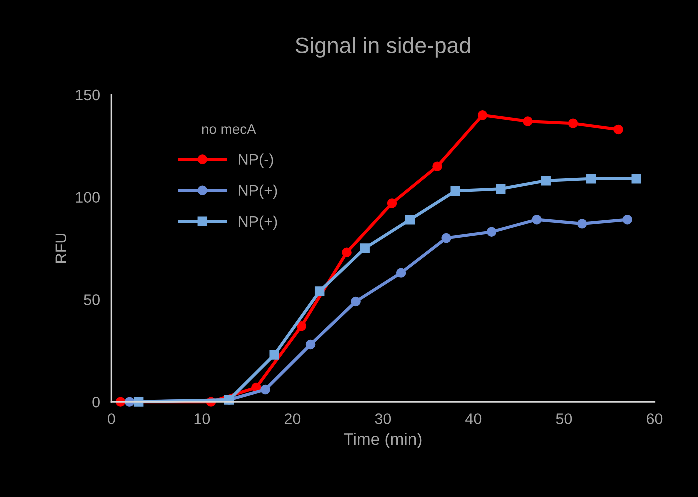  I want to click on x-tick-label: 50, so click(564, 419).